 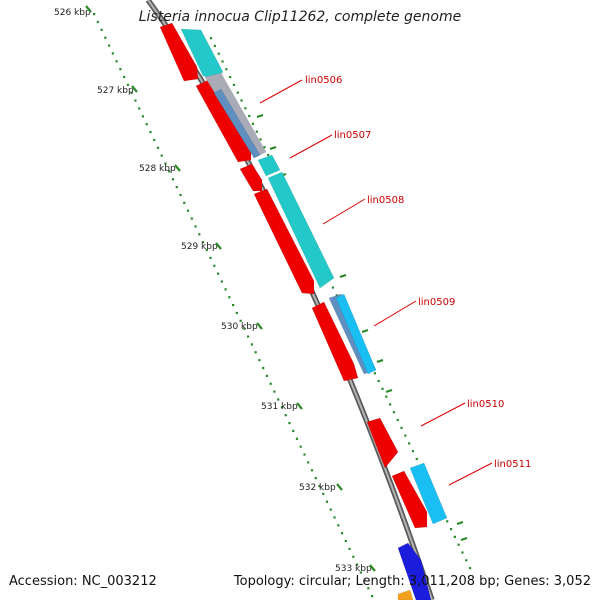 What do you see at coordinates (436, 302) in the screenshot?
I see `gene-label: lin0509` at bounding box center [436, 302].